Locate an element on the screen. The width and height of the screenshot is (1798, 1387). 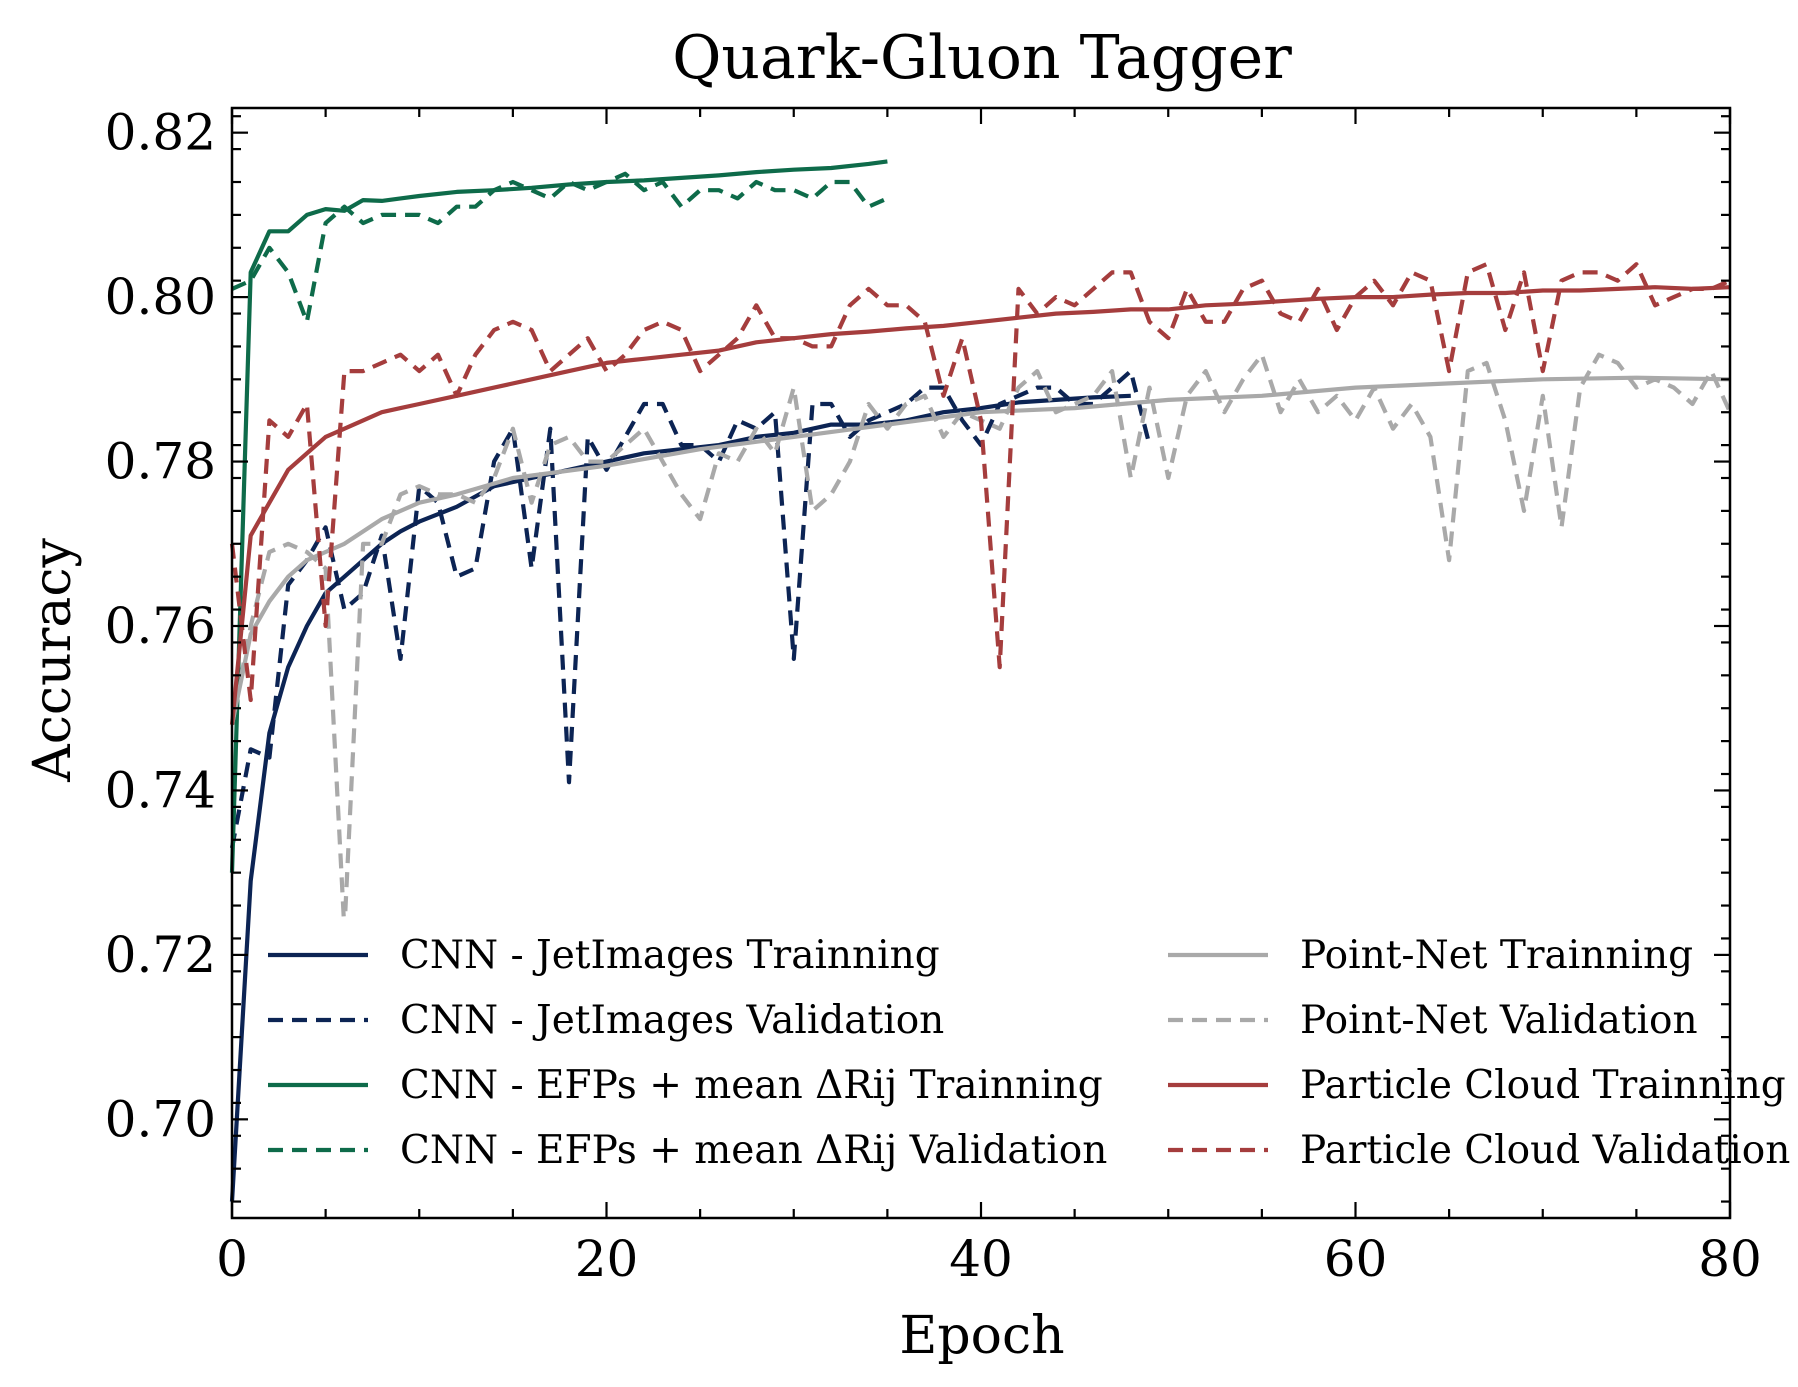
y-tick-label: 0.82 is located at coordinates (160, 133).